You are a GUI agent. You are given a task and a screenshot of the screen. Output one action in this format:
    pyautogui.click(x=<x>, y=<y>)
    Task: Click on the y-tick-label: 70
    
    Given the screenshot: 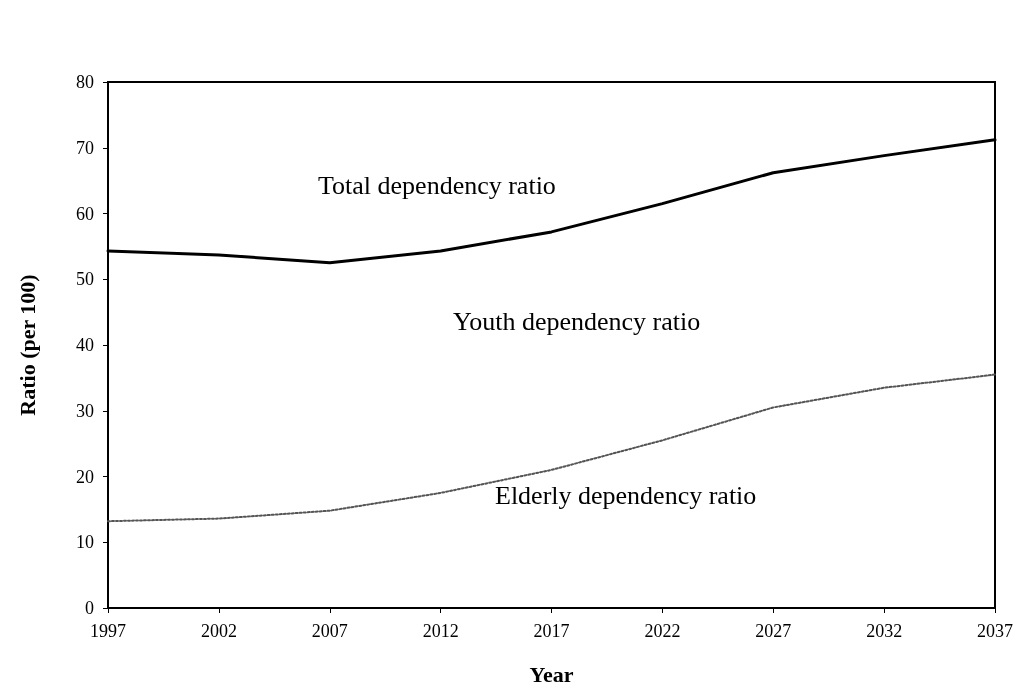 What is the action you would take?
    pyautogui.click(x=85, y=147)
    